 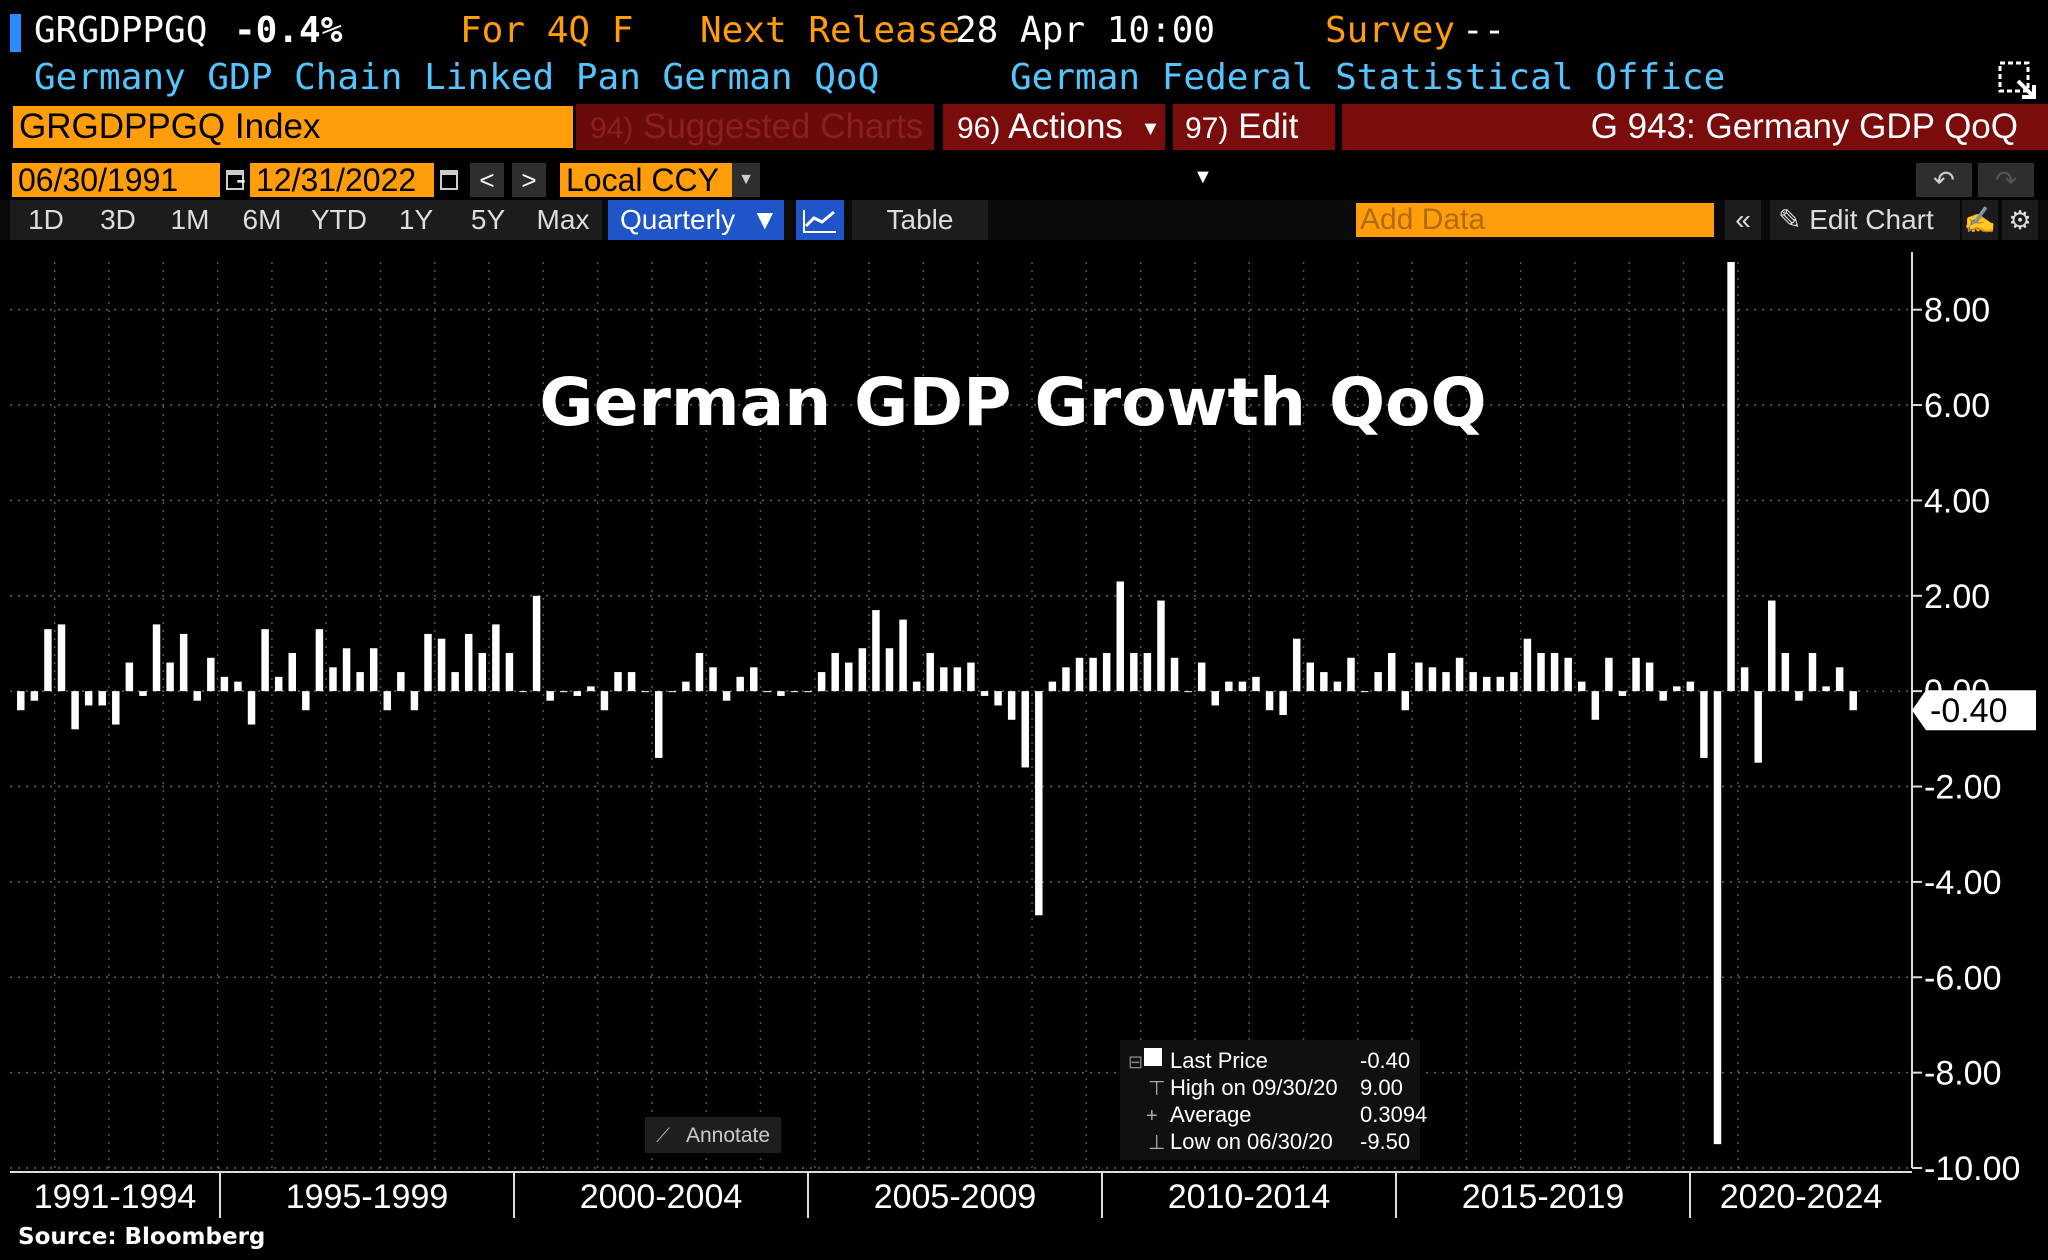 I want to click on currency-value: Local CCY, so click(x=642, y=180).